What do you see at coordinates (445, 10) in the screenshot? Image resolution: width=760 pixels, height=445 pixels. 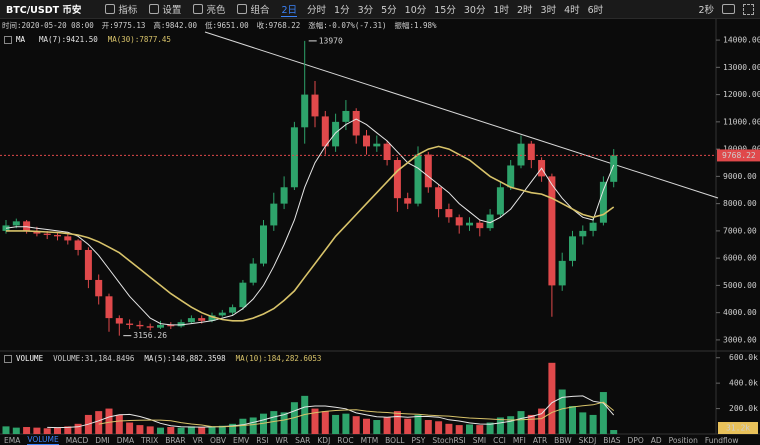 I see `period-button: 15分` at bounding box center [445, 10].